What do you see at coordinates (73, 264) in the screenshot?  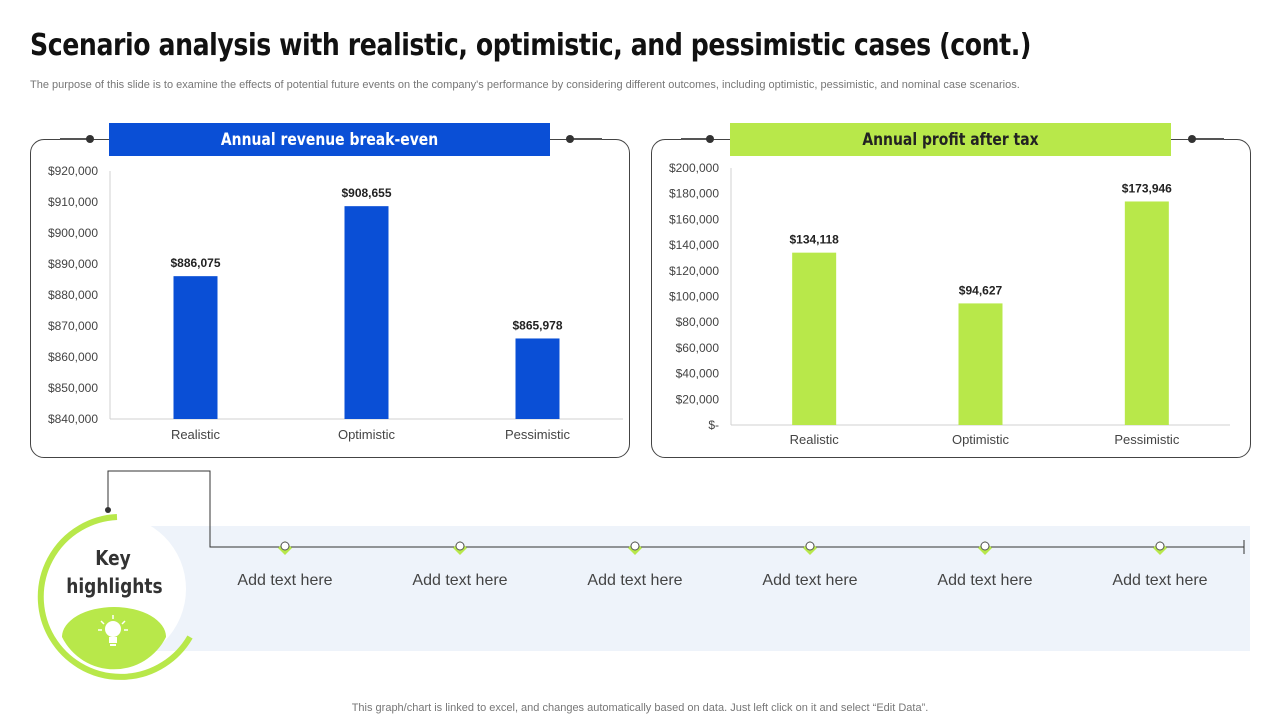 I see `revenue-ytick-label: $890,000` at bounding box center [73, 264].